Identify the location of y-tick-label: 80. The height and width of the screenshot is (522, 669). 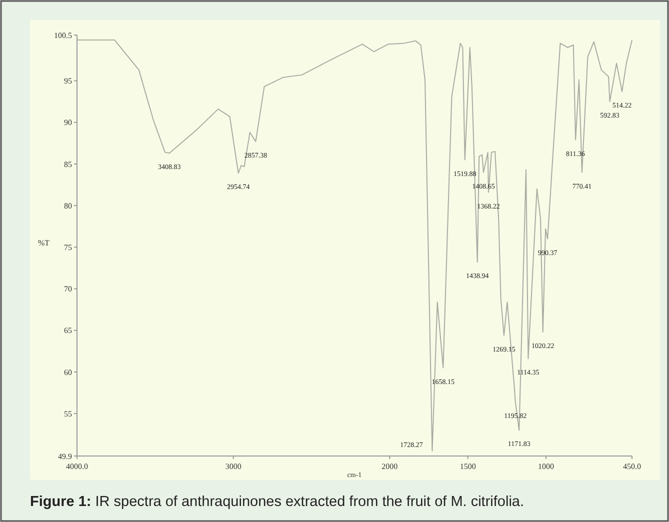
(68, 205).